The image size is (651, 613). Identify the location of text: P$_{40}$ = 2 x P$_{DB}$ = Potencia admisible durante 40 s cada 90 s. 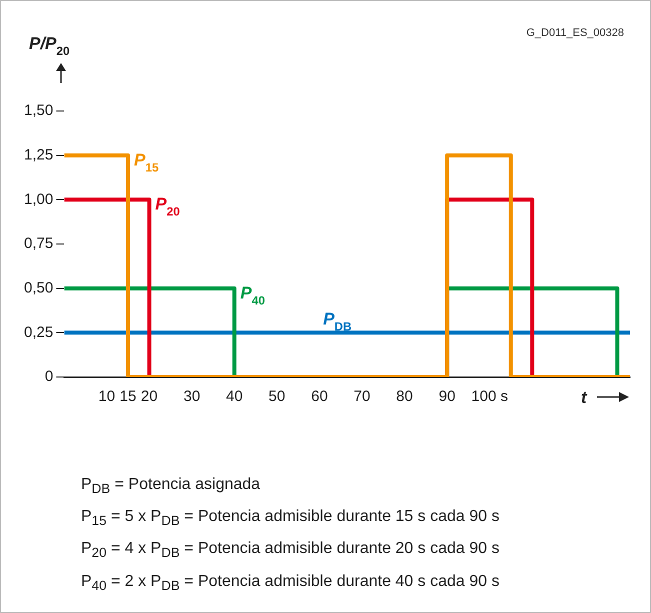
(290, 583).